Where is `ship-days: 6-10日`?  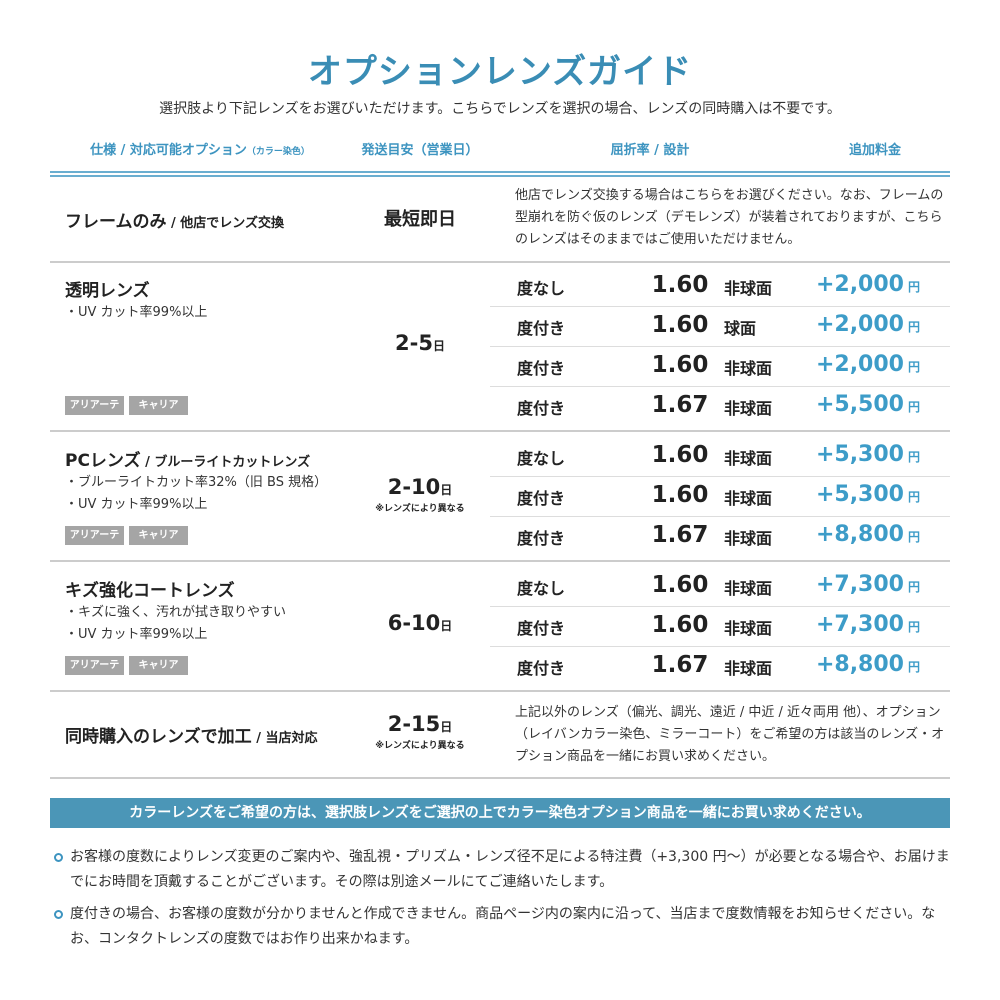 ship-days: 6-10日 is located at coordinates (420, 623).